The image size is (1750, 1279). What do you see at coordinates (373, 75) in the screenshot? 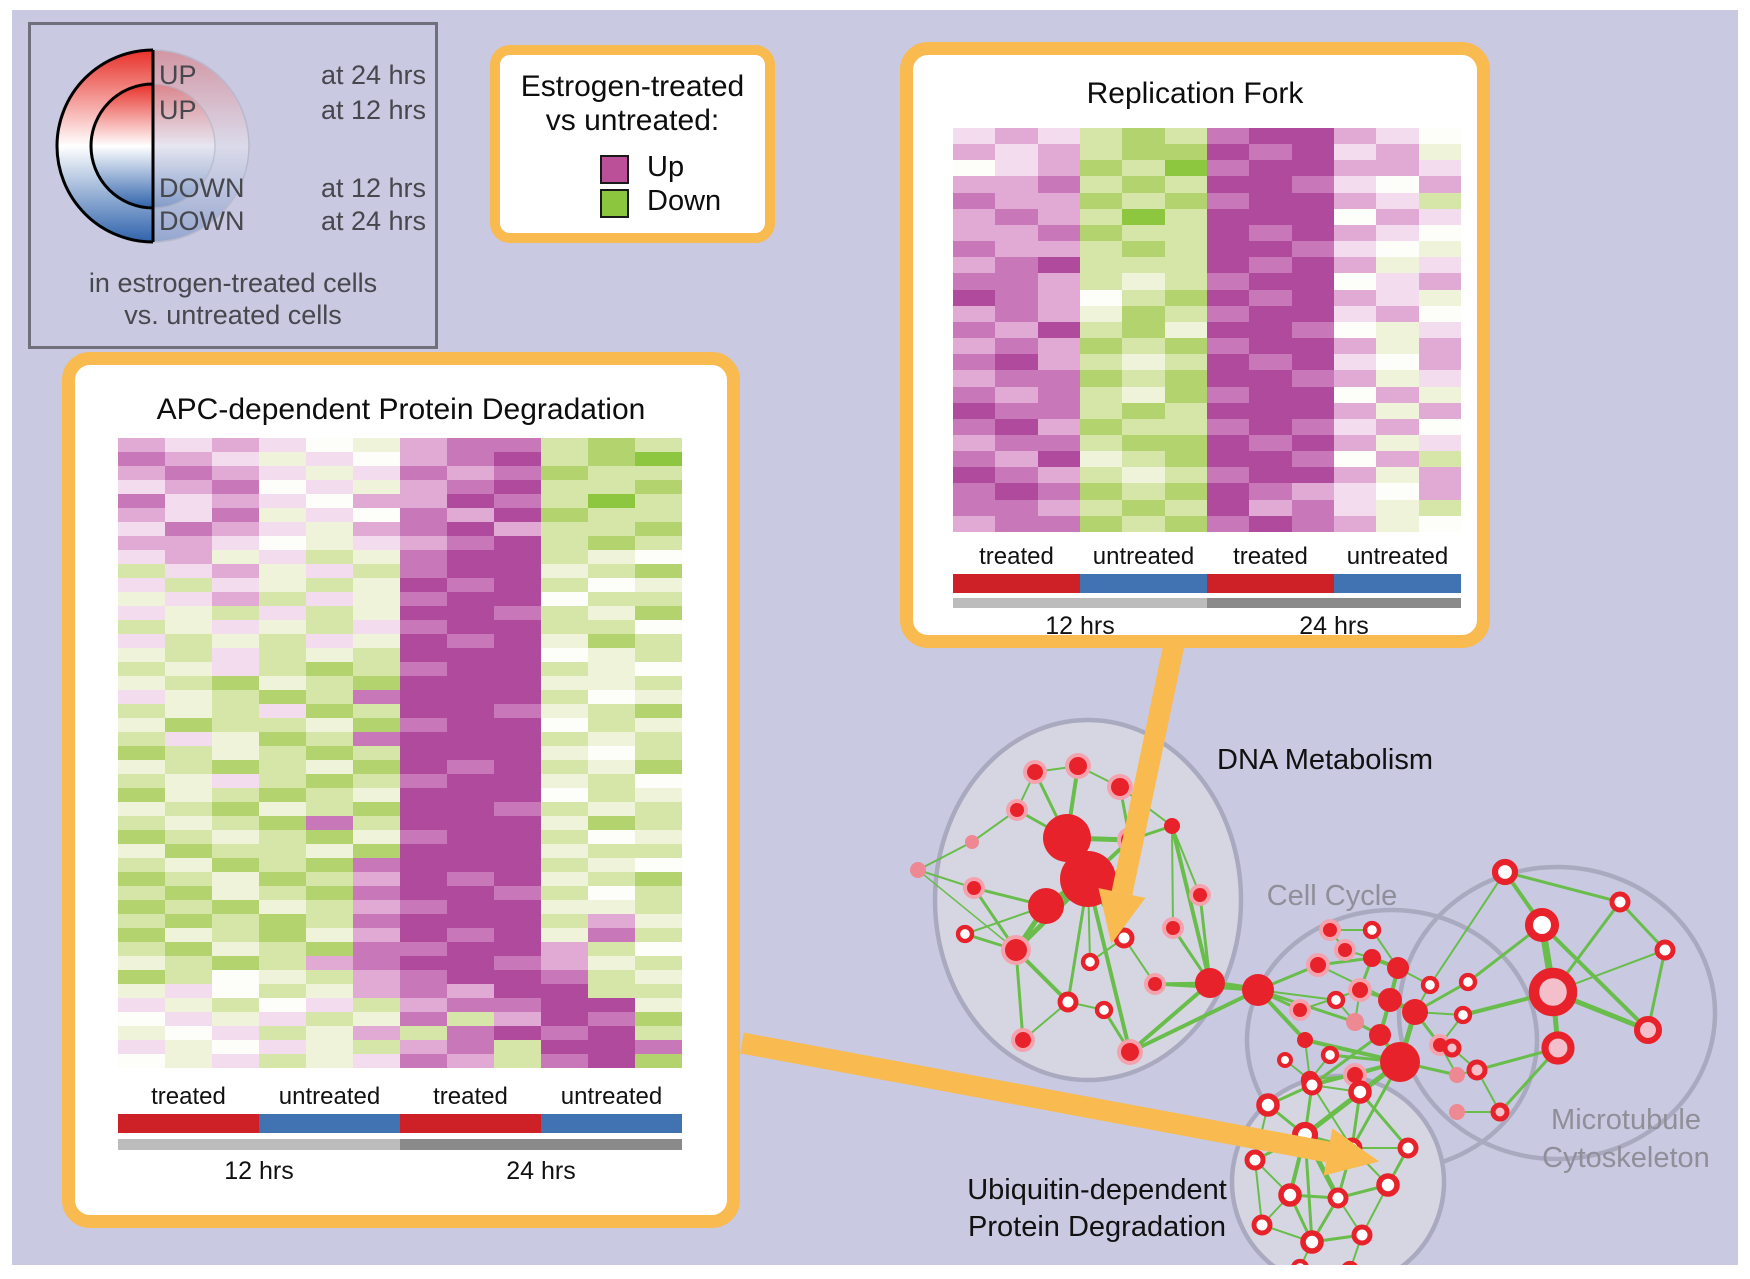
I see `legend-up-24-time: at 24 hrs` at bounding box center [373, 75].